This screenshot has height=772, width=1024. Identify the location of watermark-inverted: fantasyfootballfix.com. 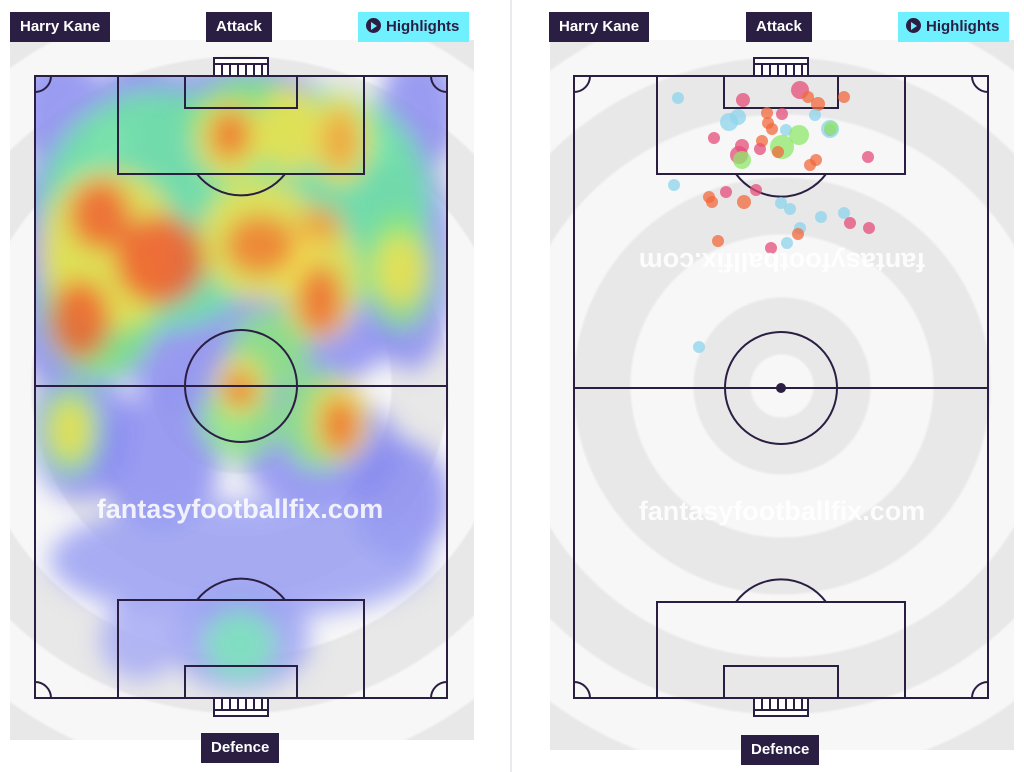
(782, 262).